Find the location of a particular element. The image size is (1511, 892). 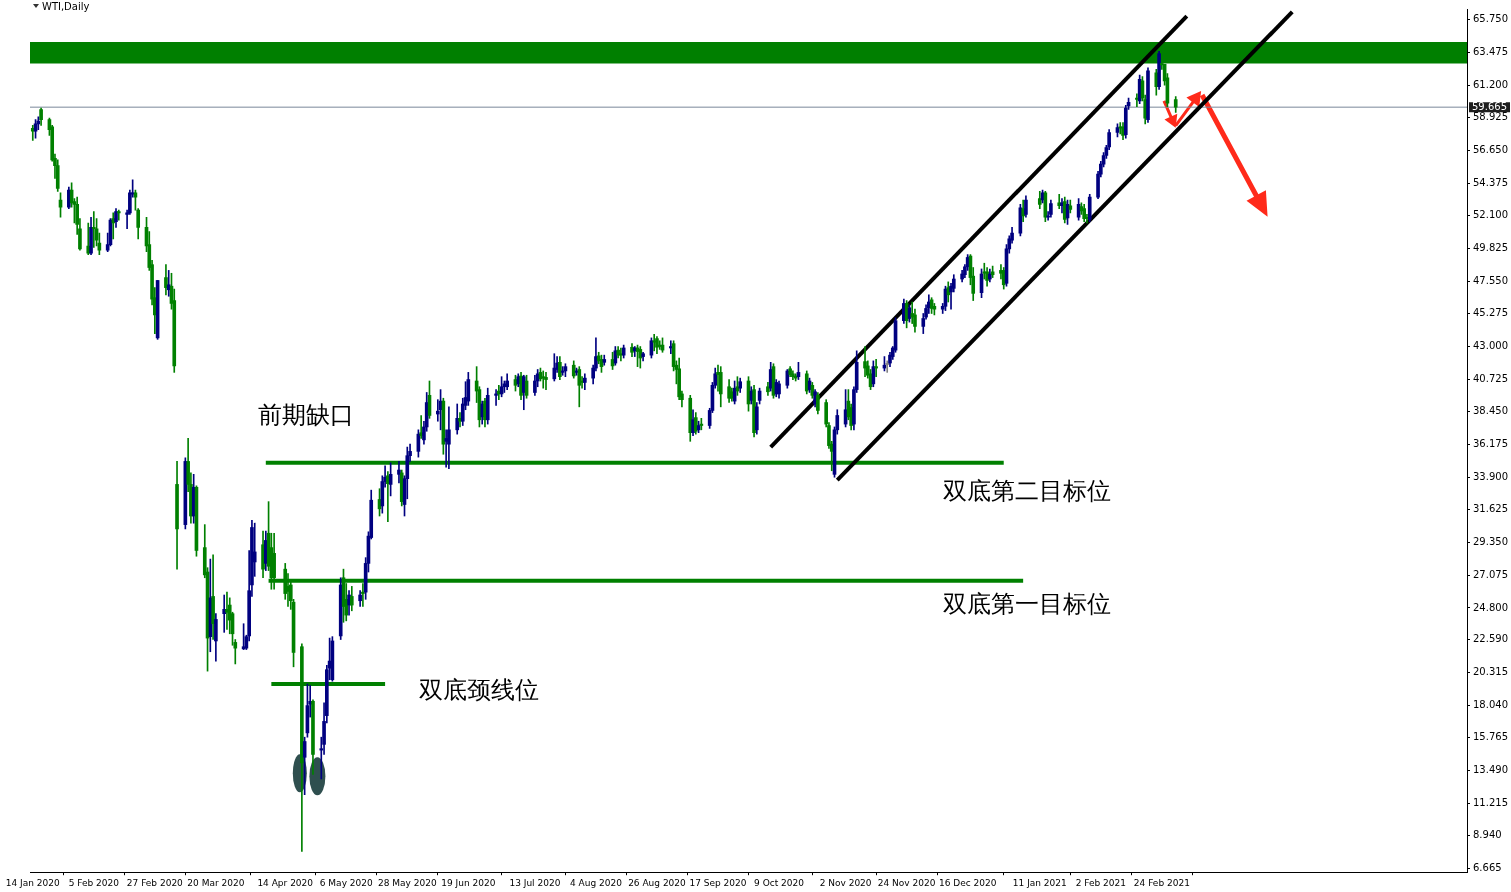

x-tick-label: 14 Apr 2020 is located at coordinates (285, 882).